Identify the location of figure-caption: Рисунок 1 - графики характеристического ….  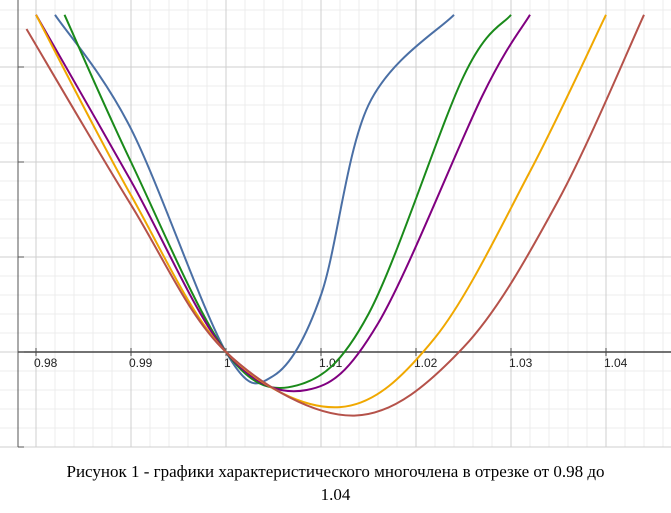
(335, 483).